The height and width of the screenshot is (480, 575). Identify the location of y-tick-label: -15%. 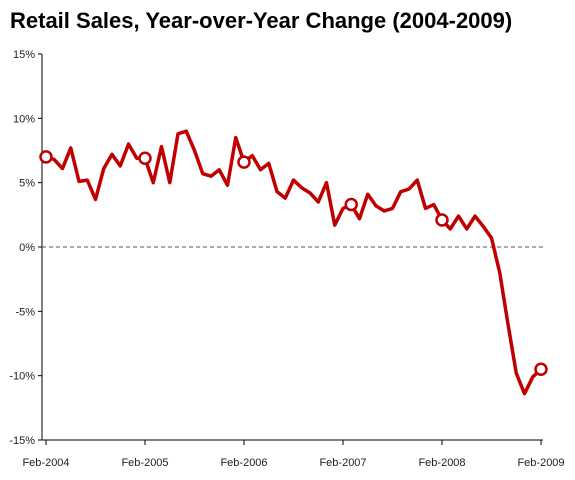
(22, 441).